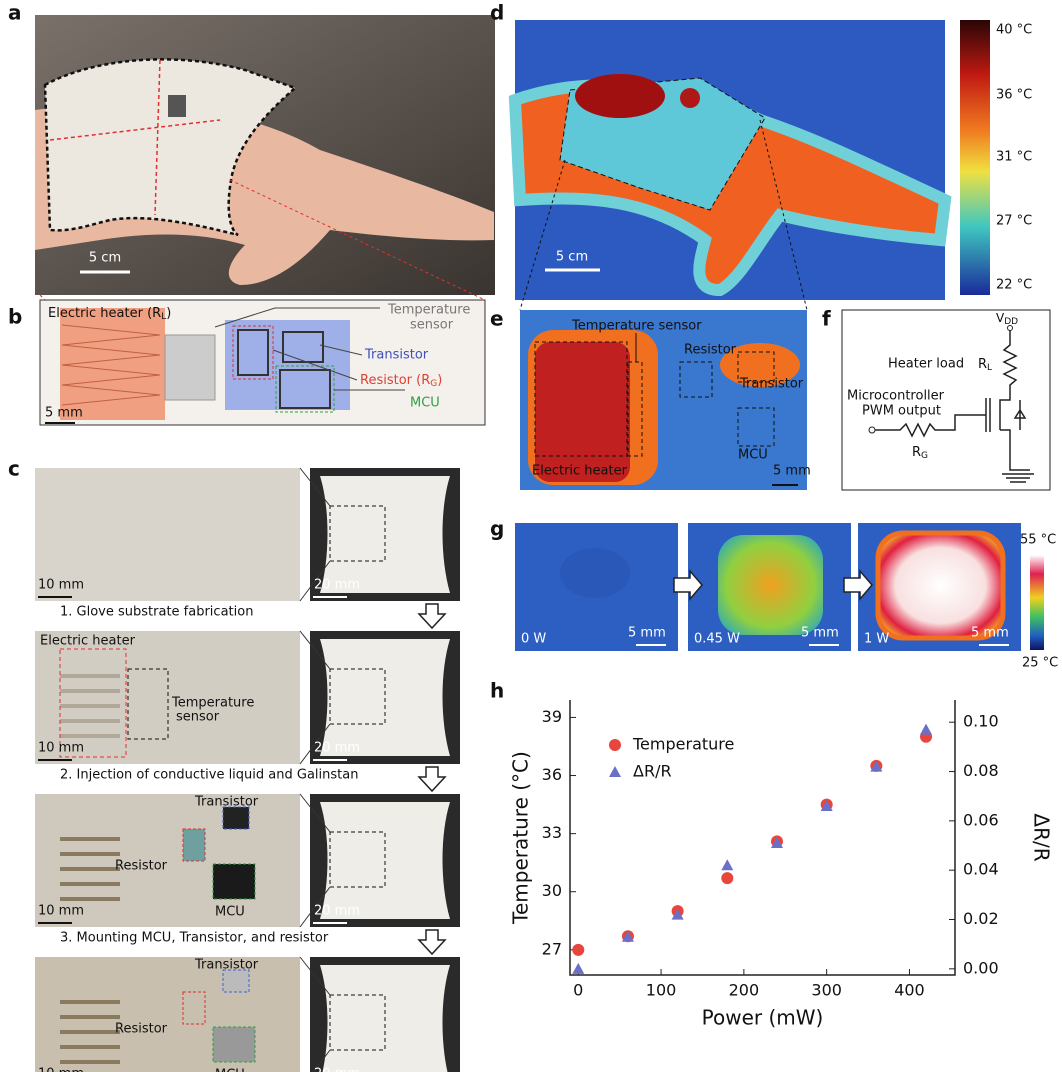  Describe the element at coordinates (946, 400) in the screenshot. I see `circuit-box` at that location.